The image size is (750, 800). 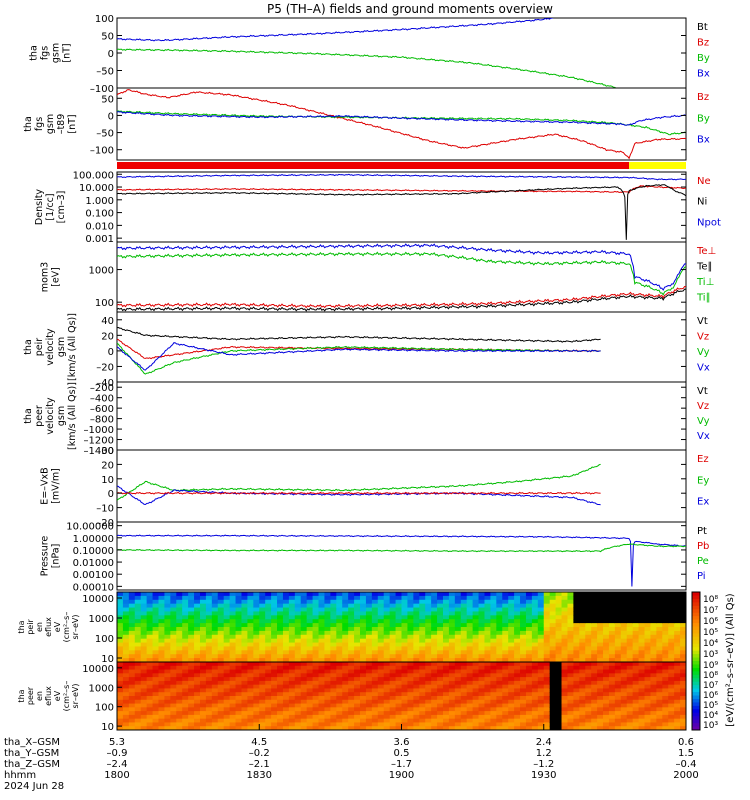 I want to click on legend-entry: Vx, so click(x=703, y=368).